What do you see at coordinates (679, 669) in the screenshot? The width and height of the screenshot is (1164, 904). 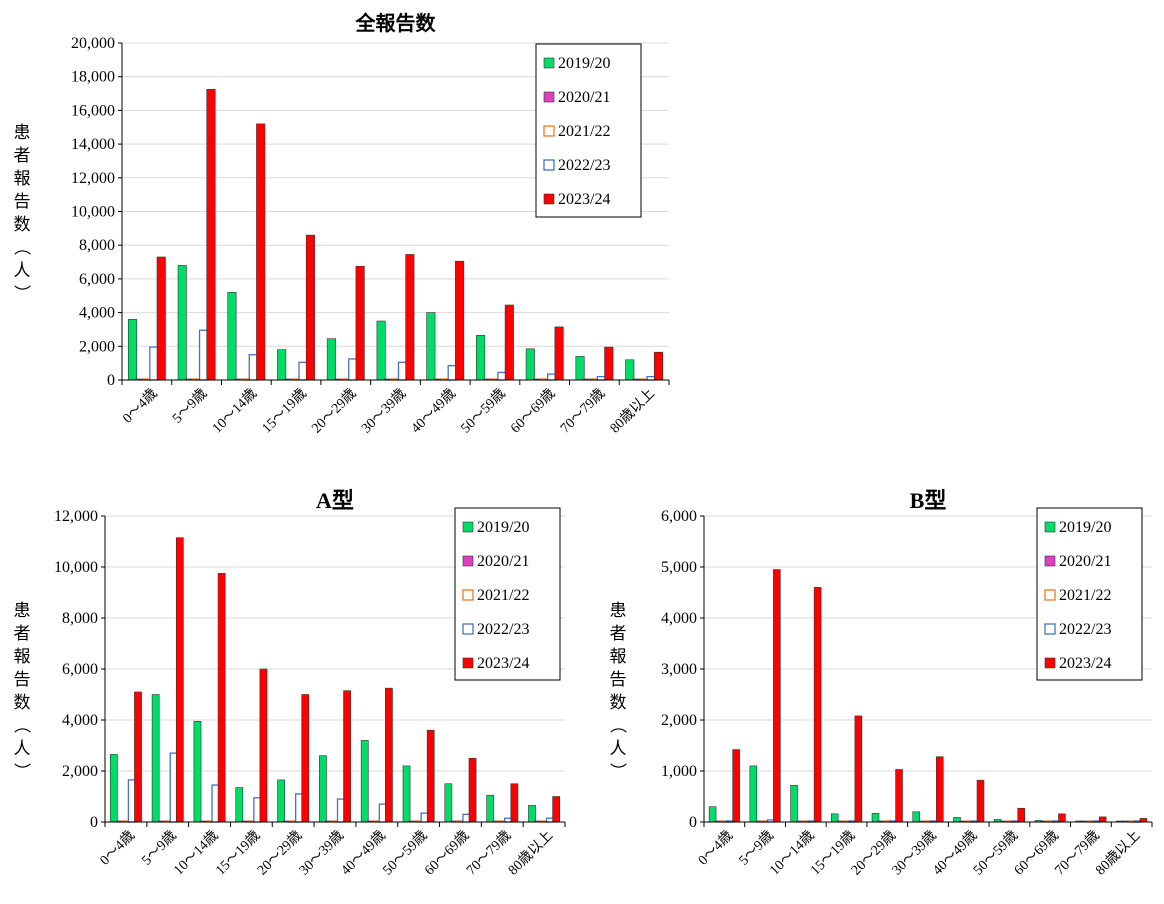 I see `y-tick-label: 3,000` at bounding box center [679, 669].